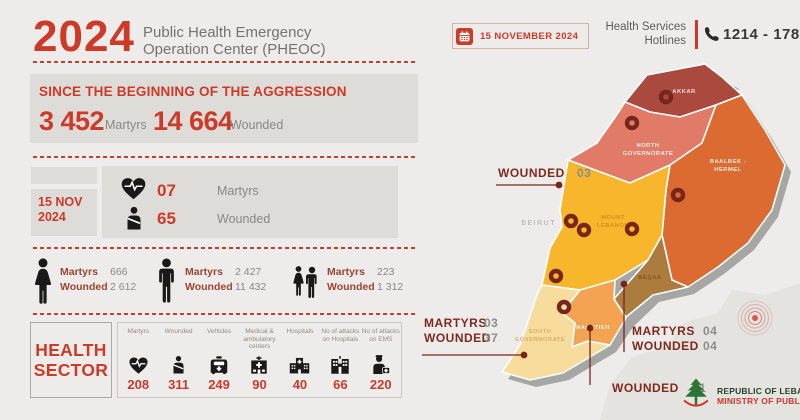 The width and height of the screenshot is (800, 420). Describe the element at coordinates (43, 284) in the screenshot. I see `woman-icon` at that location.